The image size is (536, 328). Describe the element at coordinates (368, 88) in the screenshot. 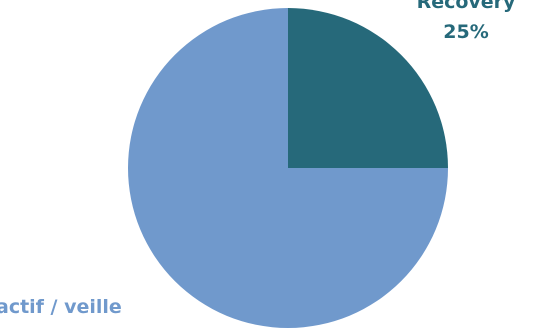

I see `pie-slice-recovery` at that location.